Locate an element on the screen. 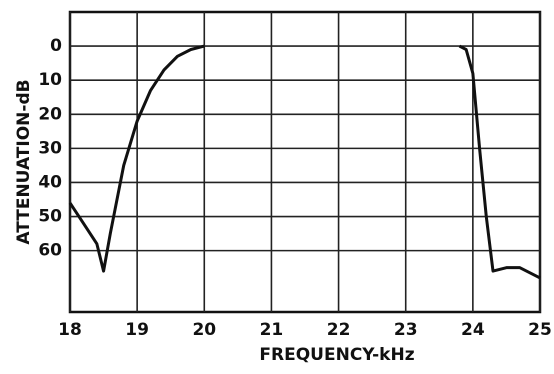 Image resolution: width=554 pixels, height=374 pixels. x-tick-label: 21 is located at coordinates (272, 330).